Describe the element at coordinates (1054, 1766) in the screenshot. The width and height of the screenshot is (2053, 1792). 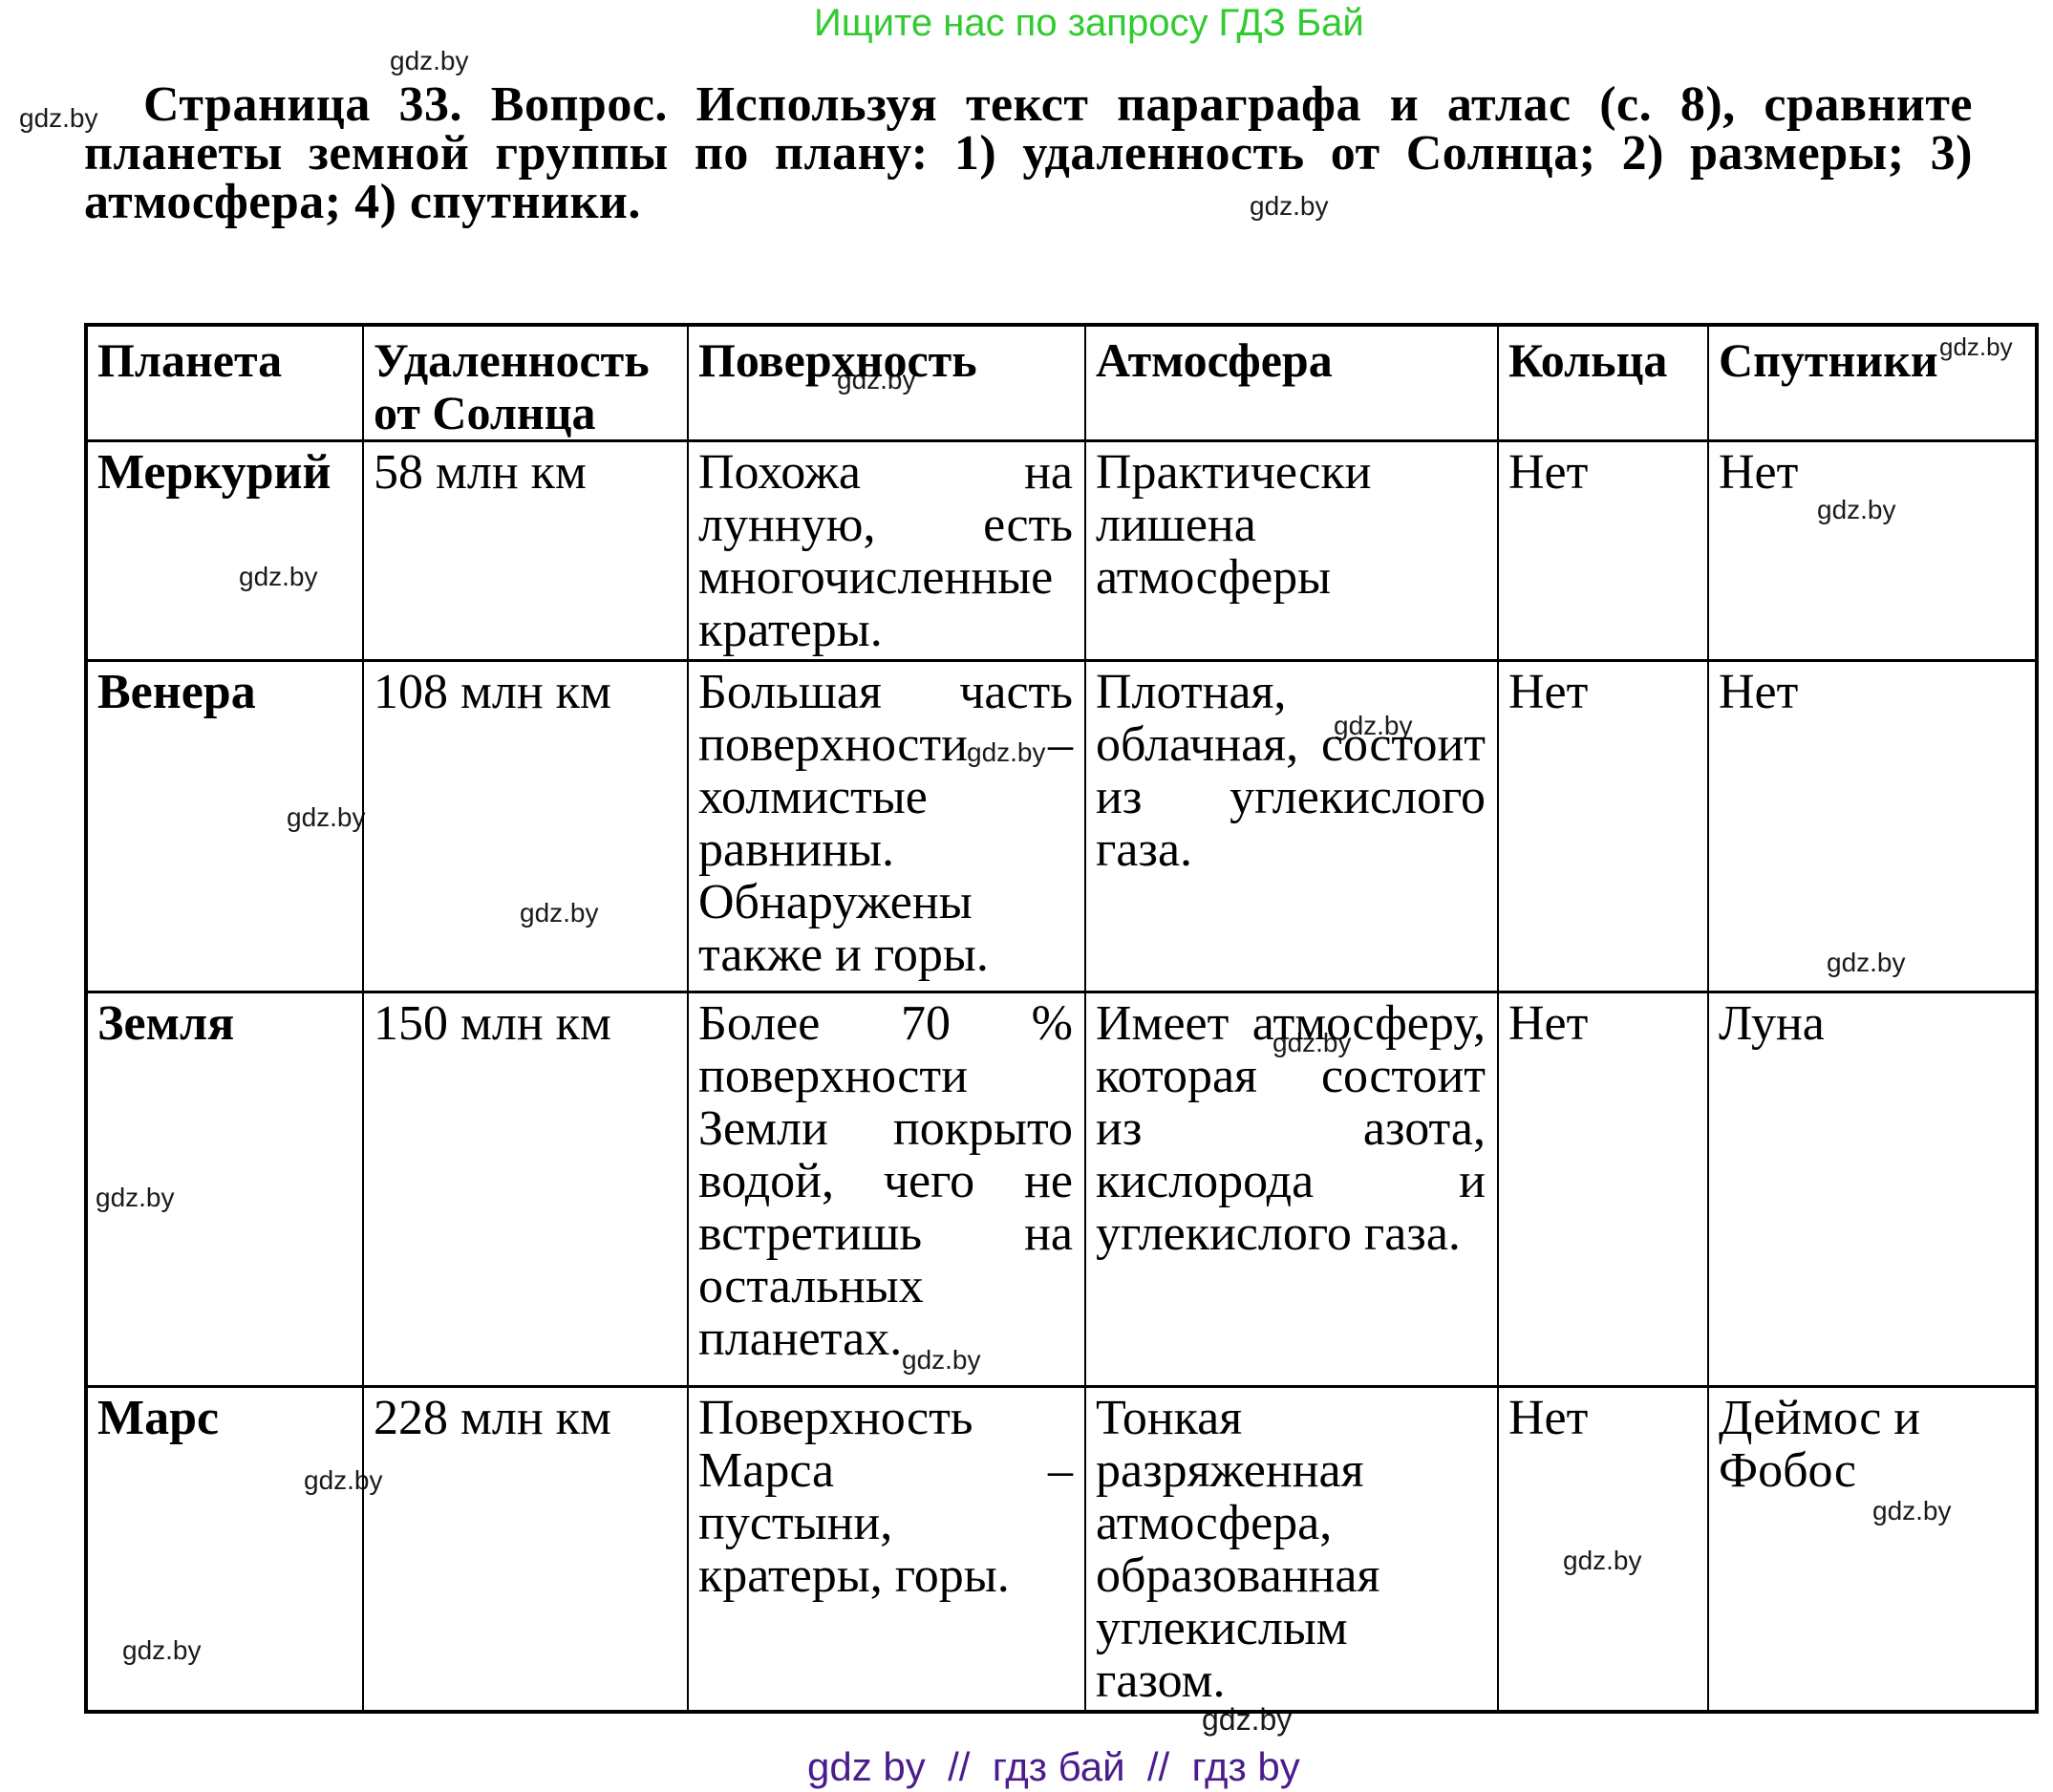
I see `footer-links: gdz by // гдз бай // гдз by` at that location.